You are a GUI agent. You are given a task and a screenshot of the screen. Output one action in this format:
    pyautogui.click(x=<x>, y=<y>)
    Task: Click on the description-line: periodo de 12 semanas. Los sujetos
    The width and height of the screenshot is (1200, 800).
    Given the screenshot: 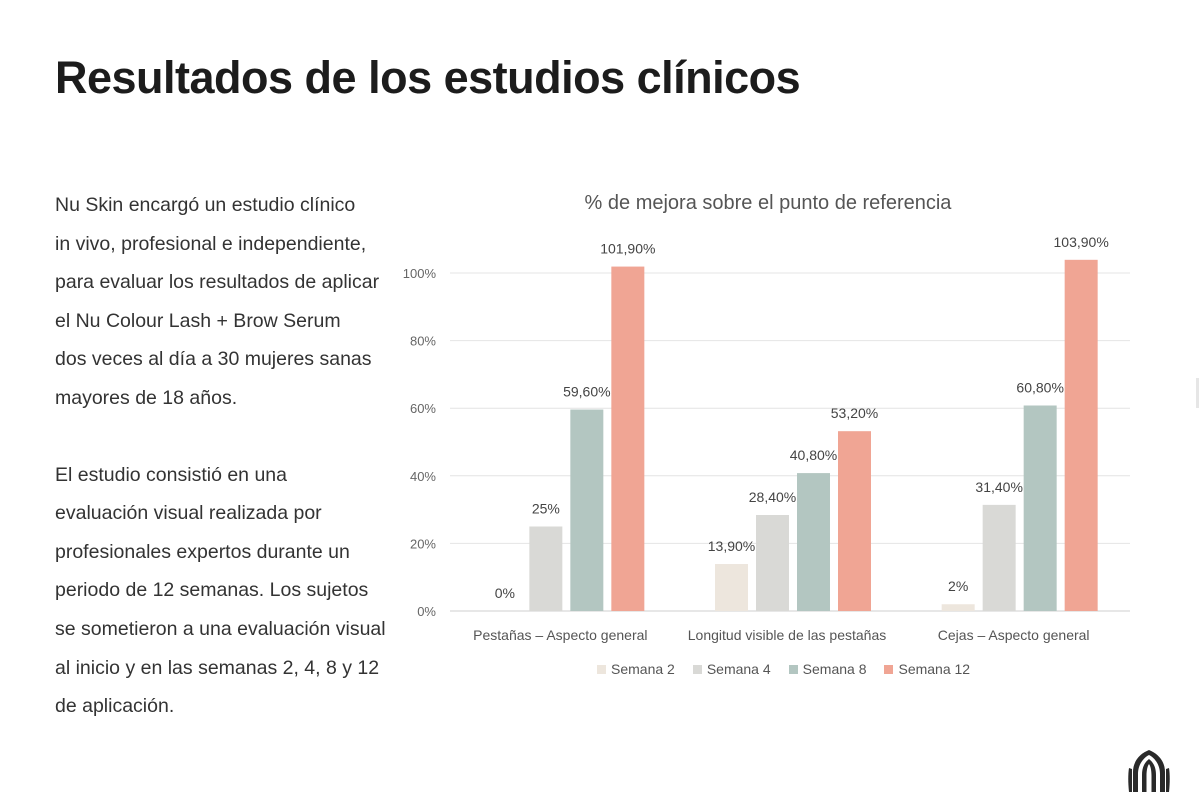 What is the action you would take?
    pyautogui.click(x=212, y=590)
    